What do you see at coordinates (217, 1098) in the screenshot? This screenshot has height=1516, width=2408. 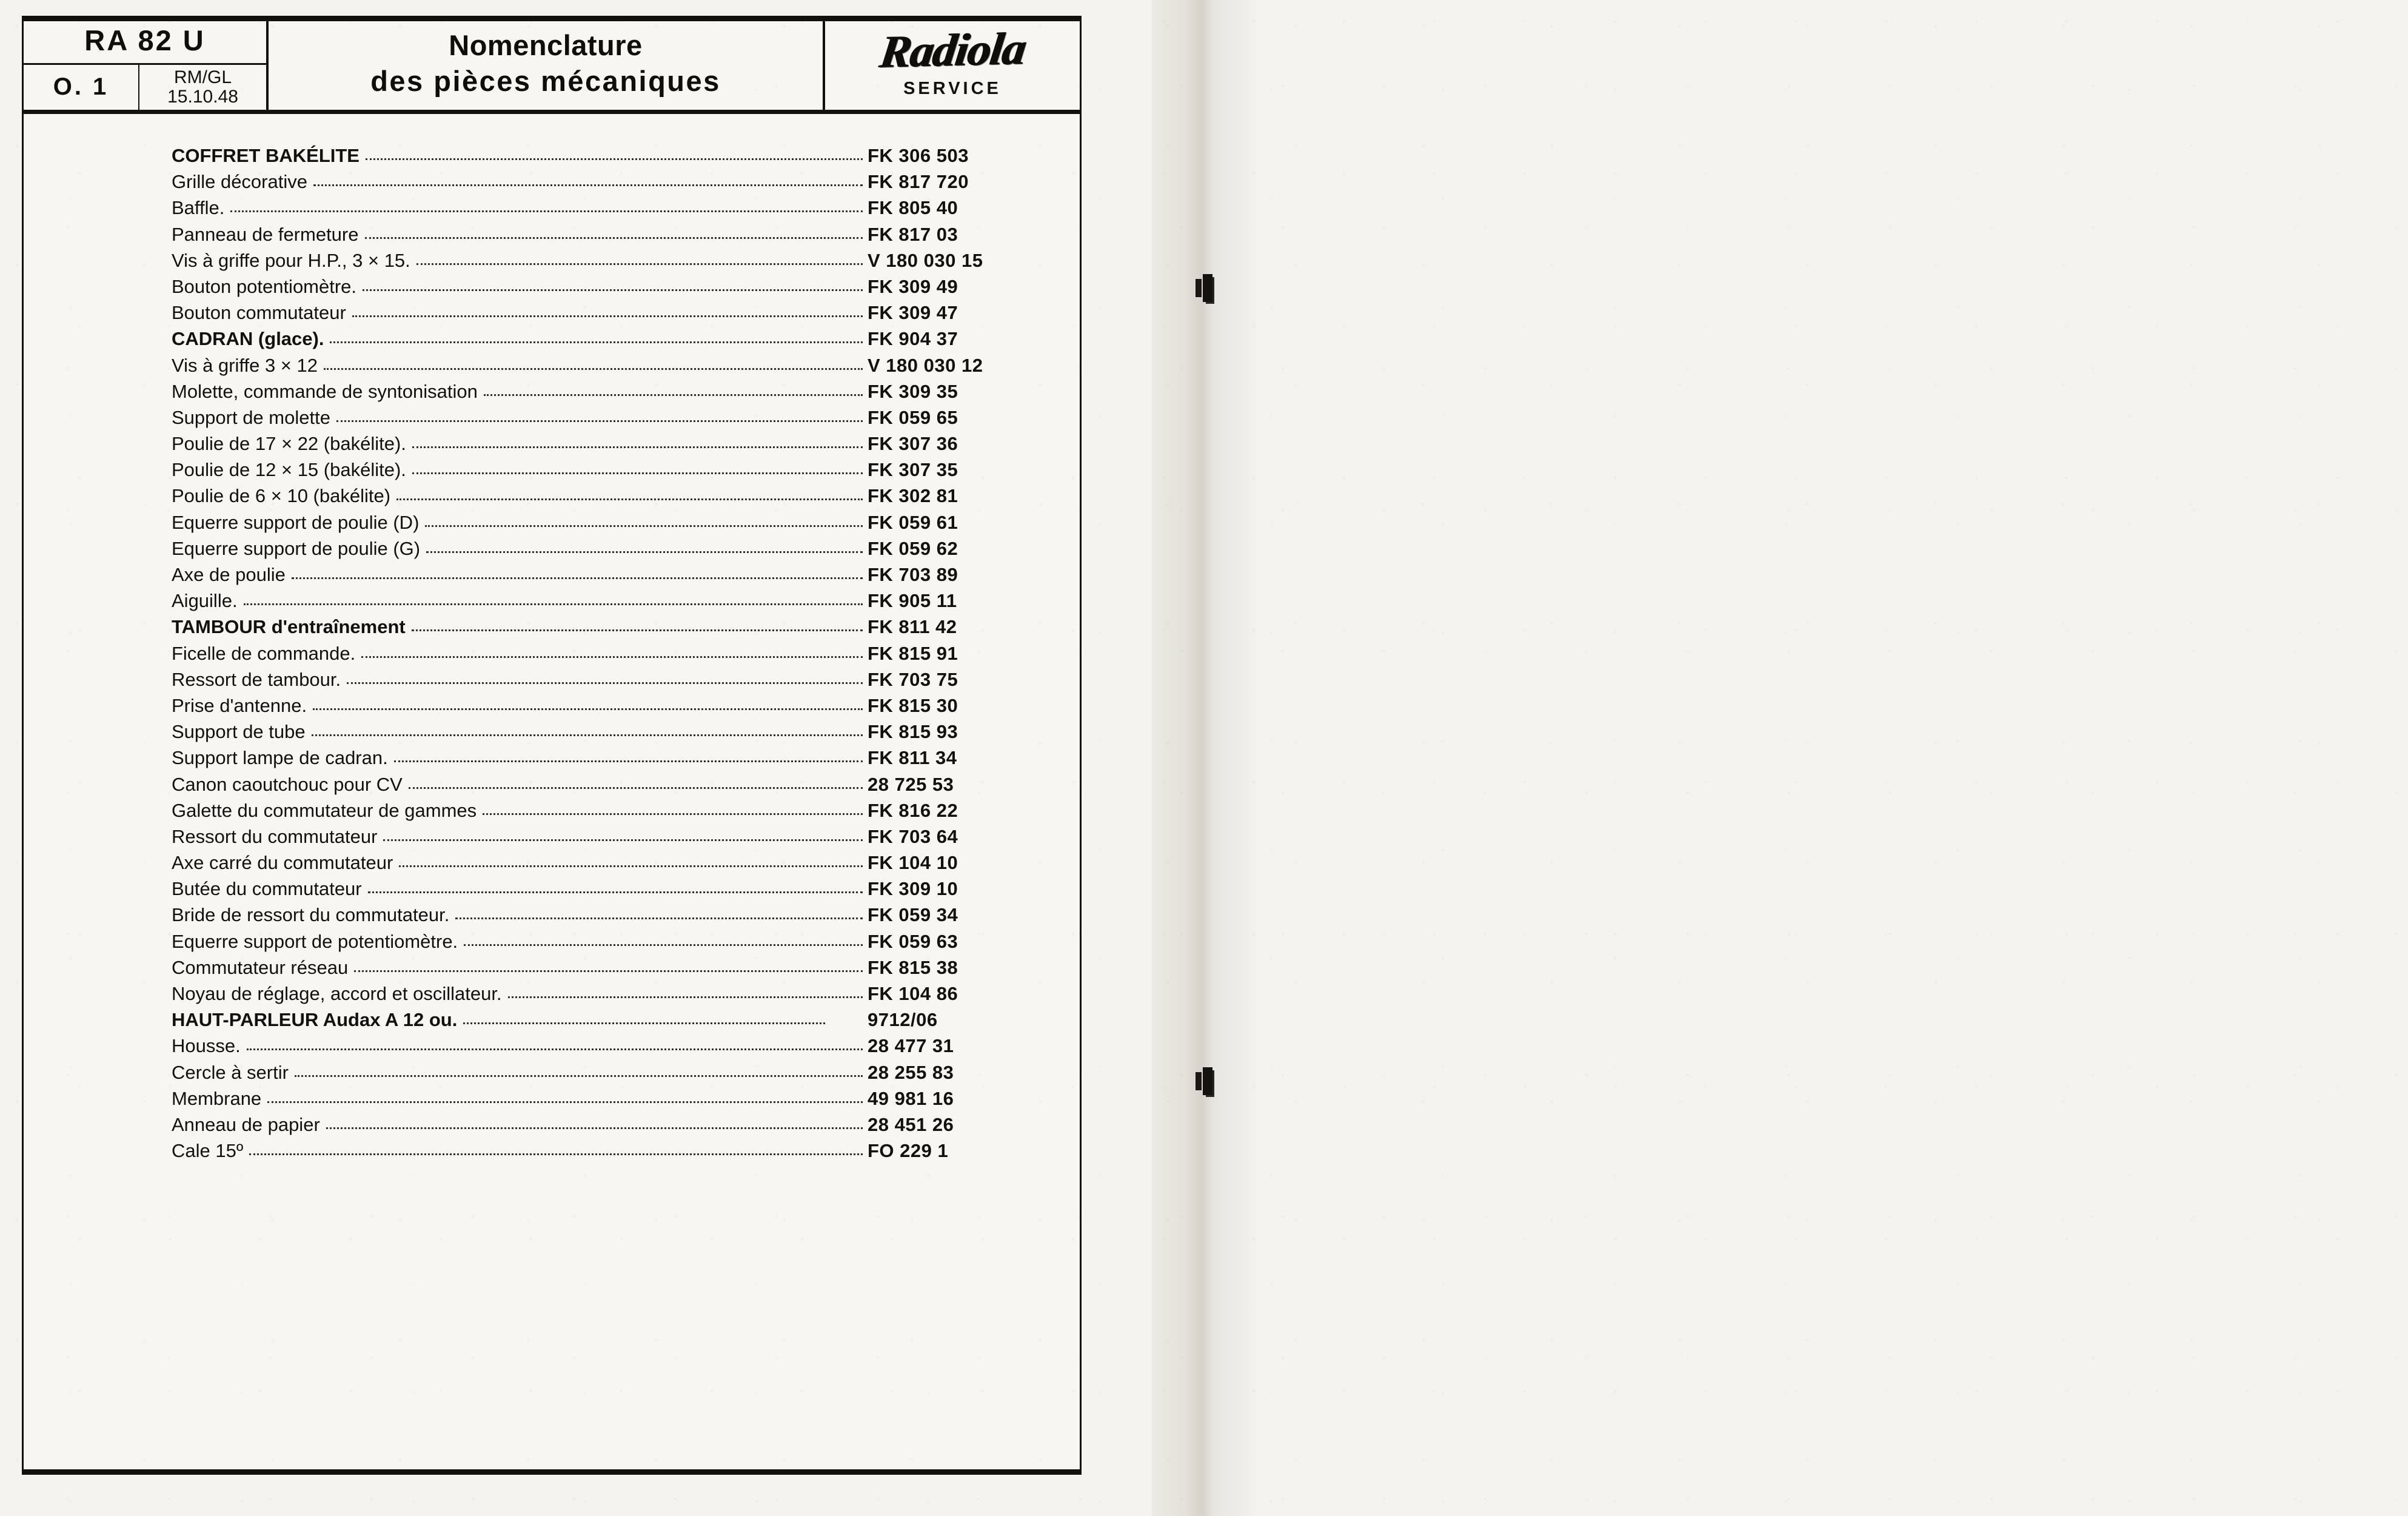 I see `part-name: Membrane` at bounding box center [217, 1098].